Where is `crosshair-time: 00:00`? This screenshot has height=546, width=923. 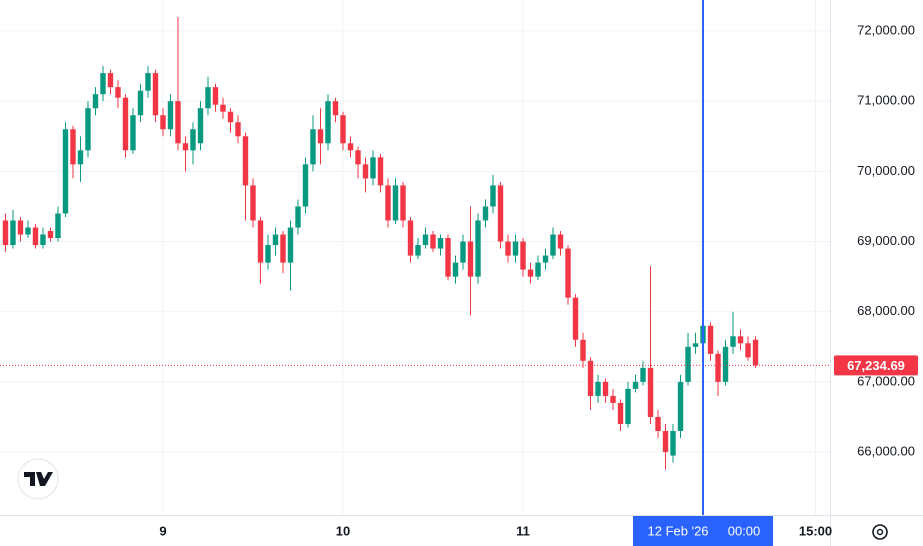
crosshair-time: 00:00 is located at coordinates (744, 530).